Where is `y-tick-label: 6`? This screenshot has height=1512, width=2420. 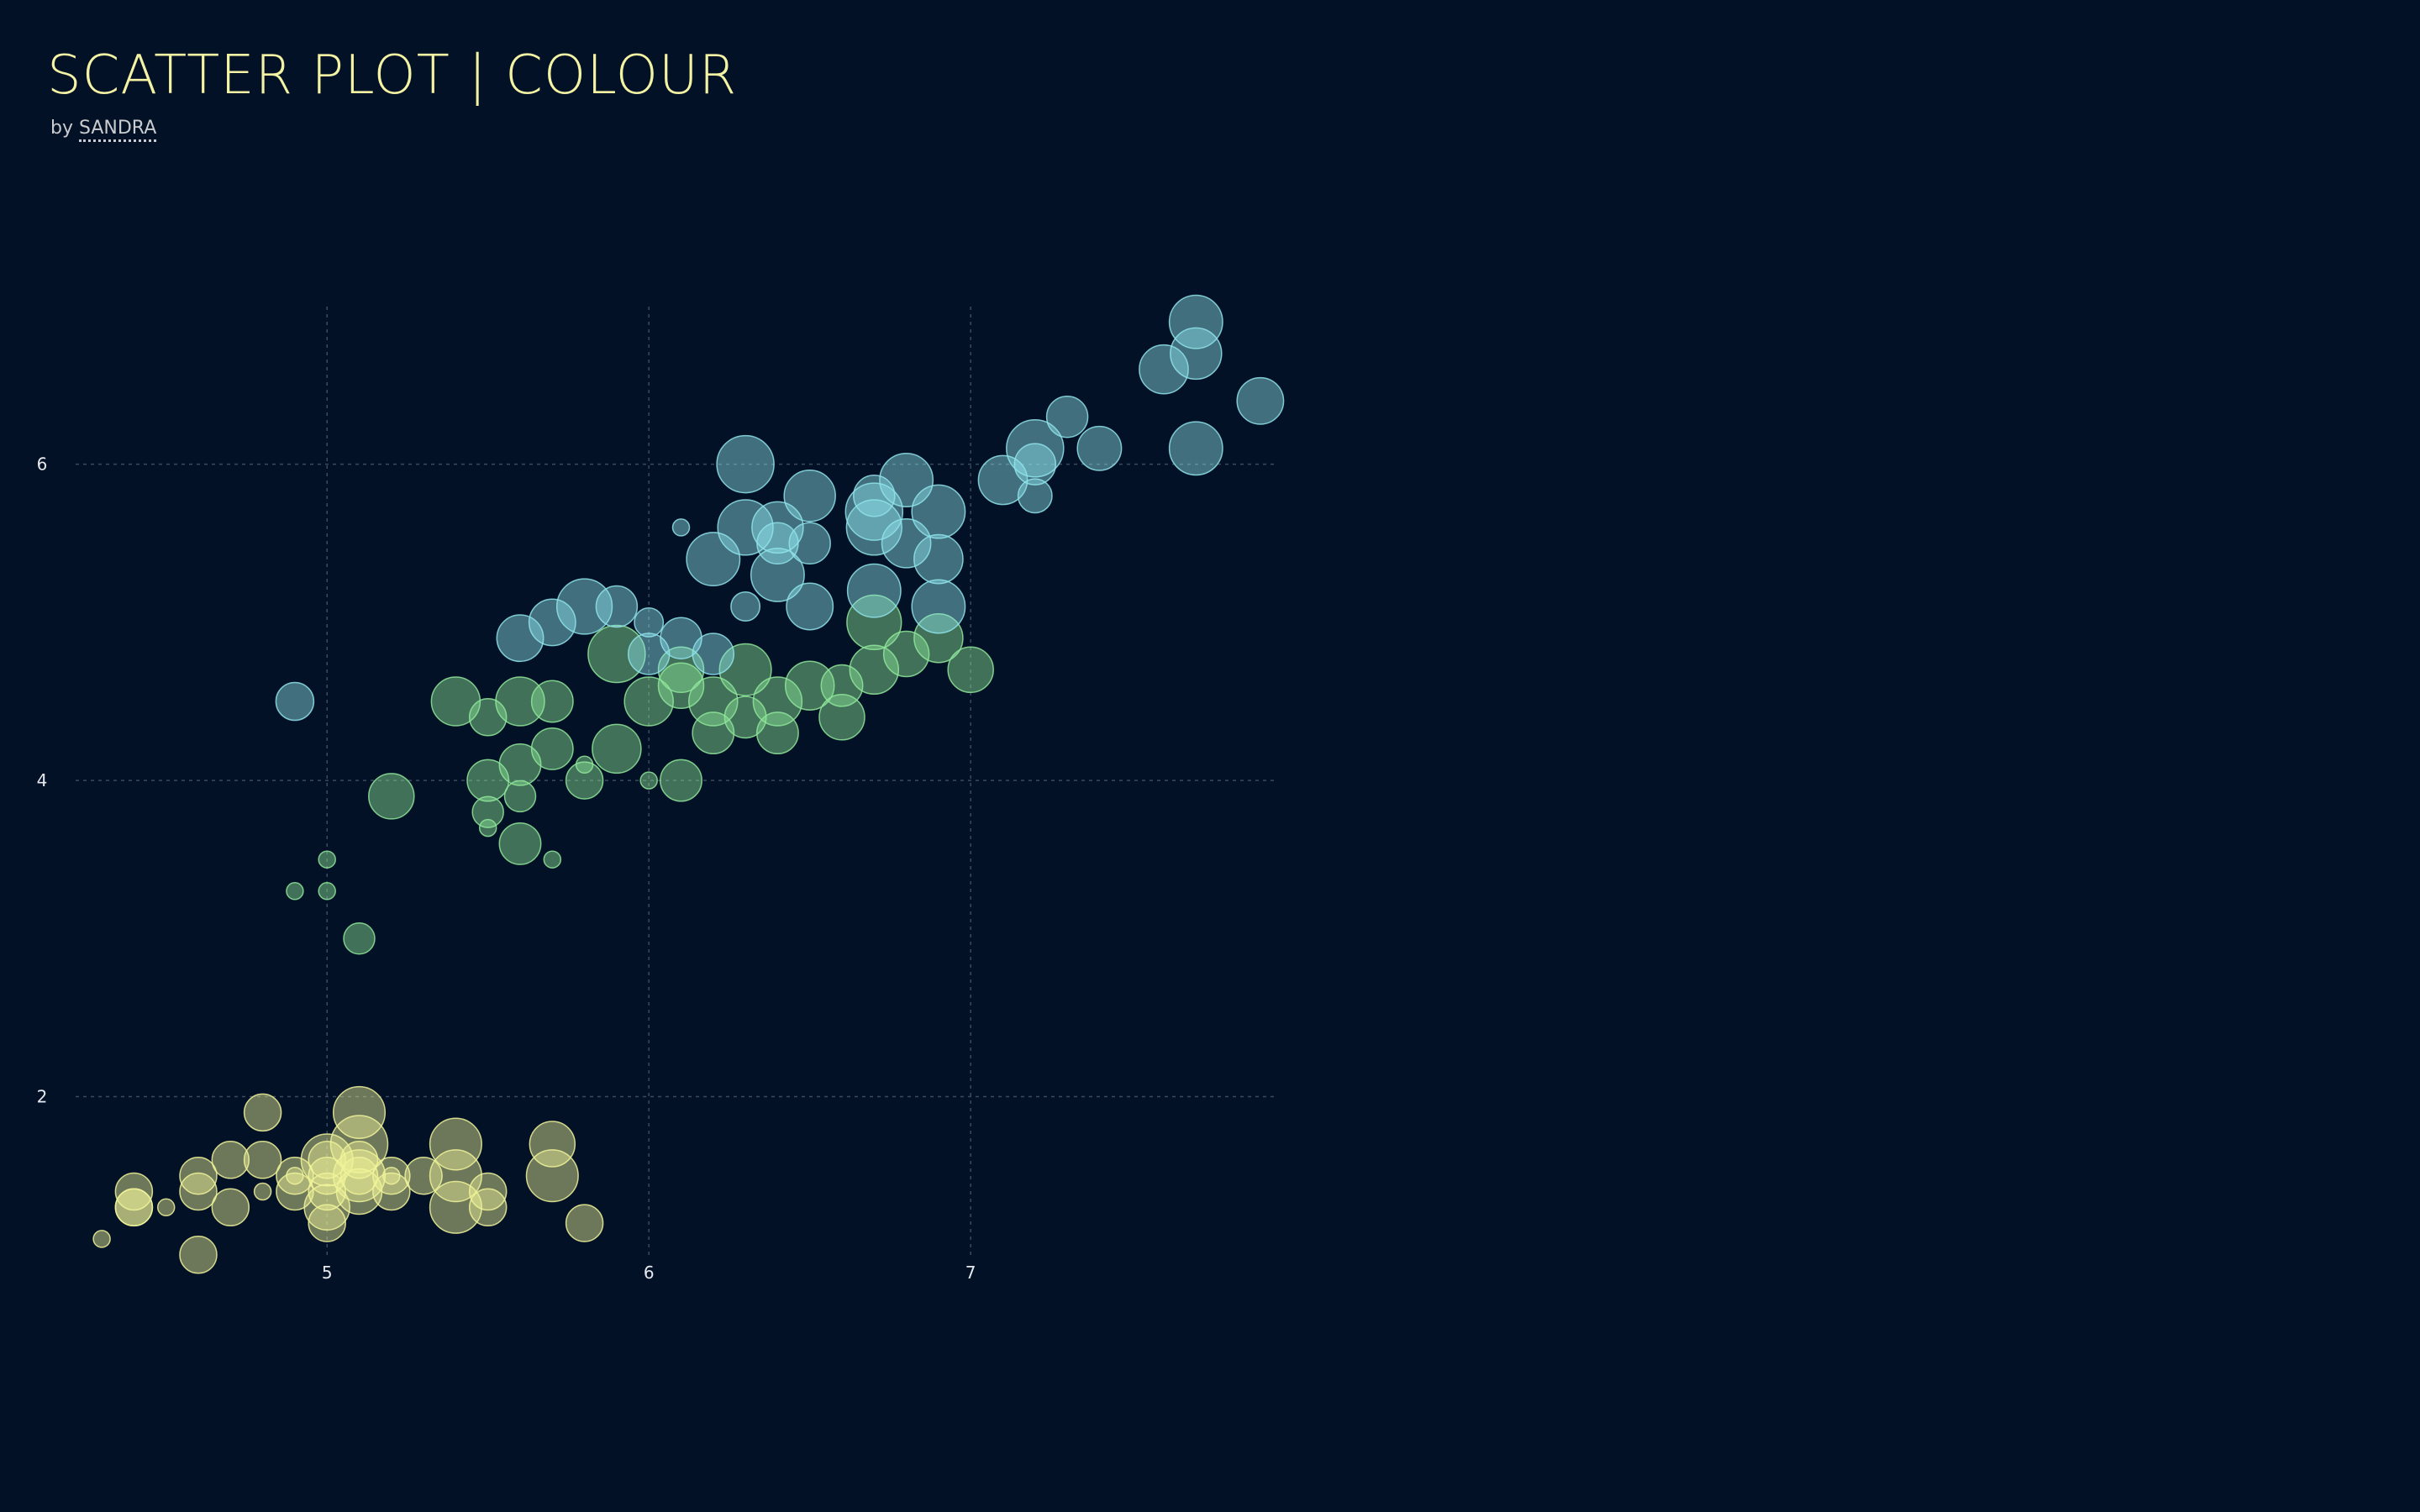 y-tick-label: 6 is located at coordinates (42, 464).